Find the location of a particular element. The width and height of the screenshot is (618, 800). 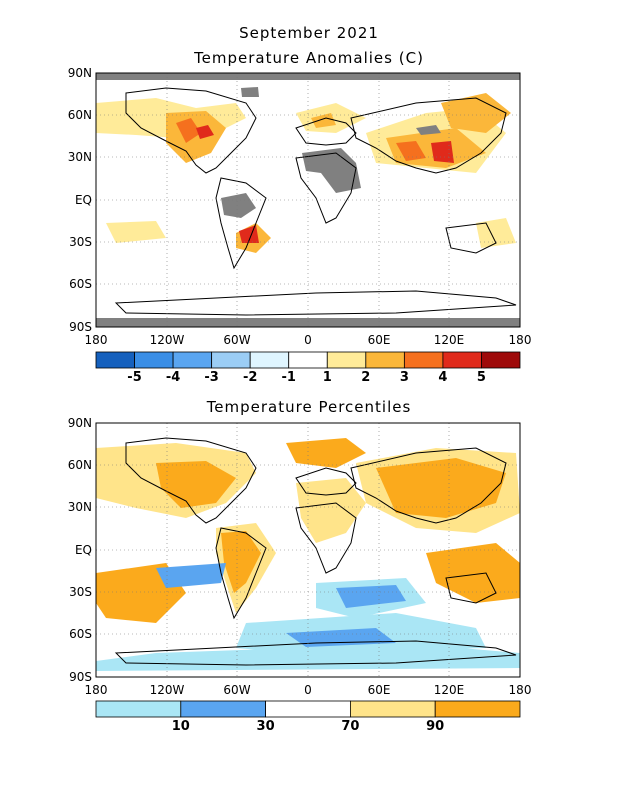

colorbar-label: -1 is located at coordinates (288, 377).